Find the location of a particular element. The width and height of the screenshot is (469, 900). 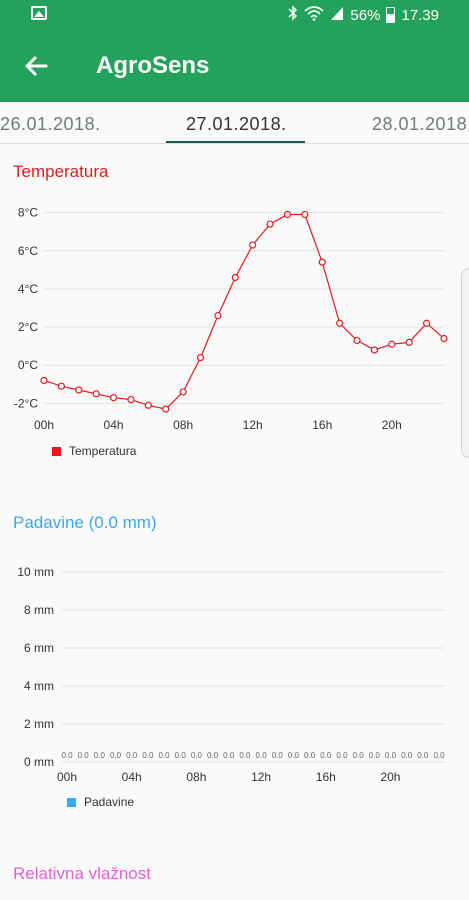

temp-x-tick-label: 04h is located at coordinates (114, 425).